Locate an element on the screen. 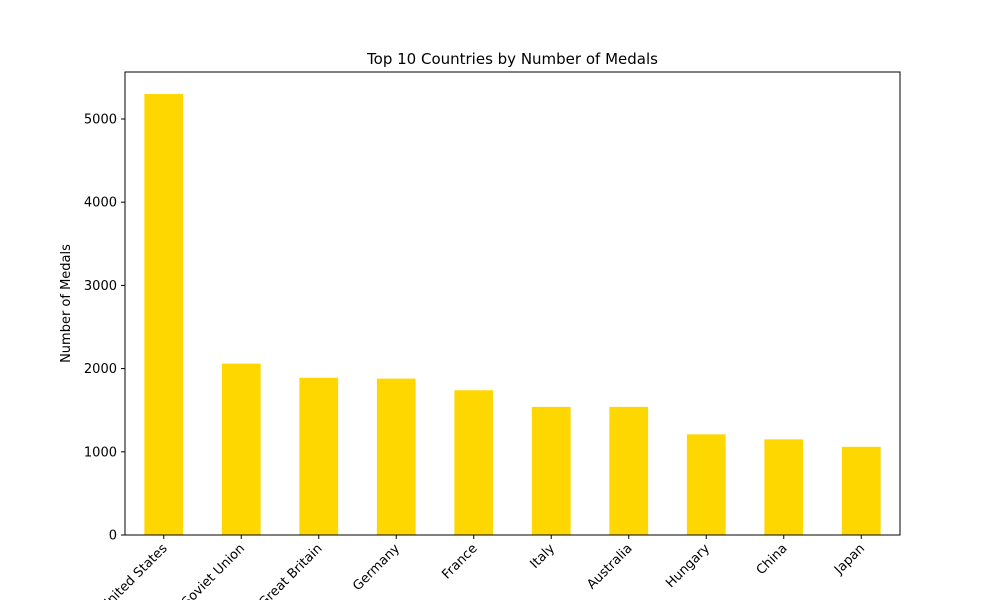  x-tick-label: Great Britain is located at coordinates (290, 570).